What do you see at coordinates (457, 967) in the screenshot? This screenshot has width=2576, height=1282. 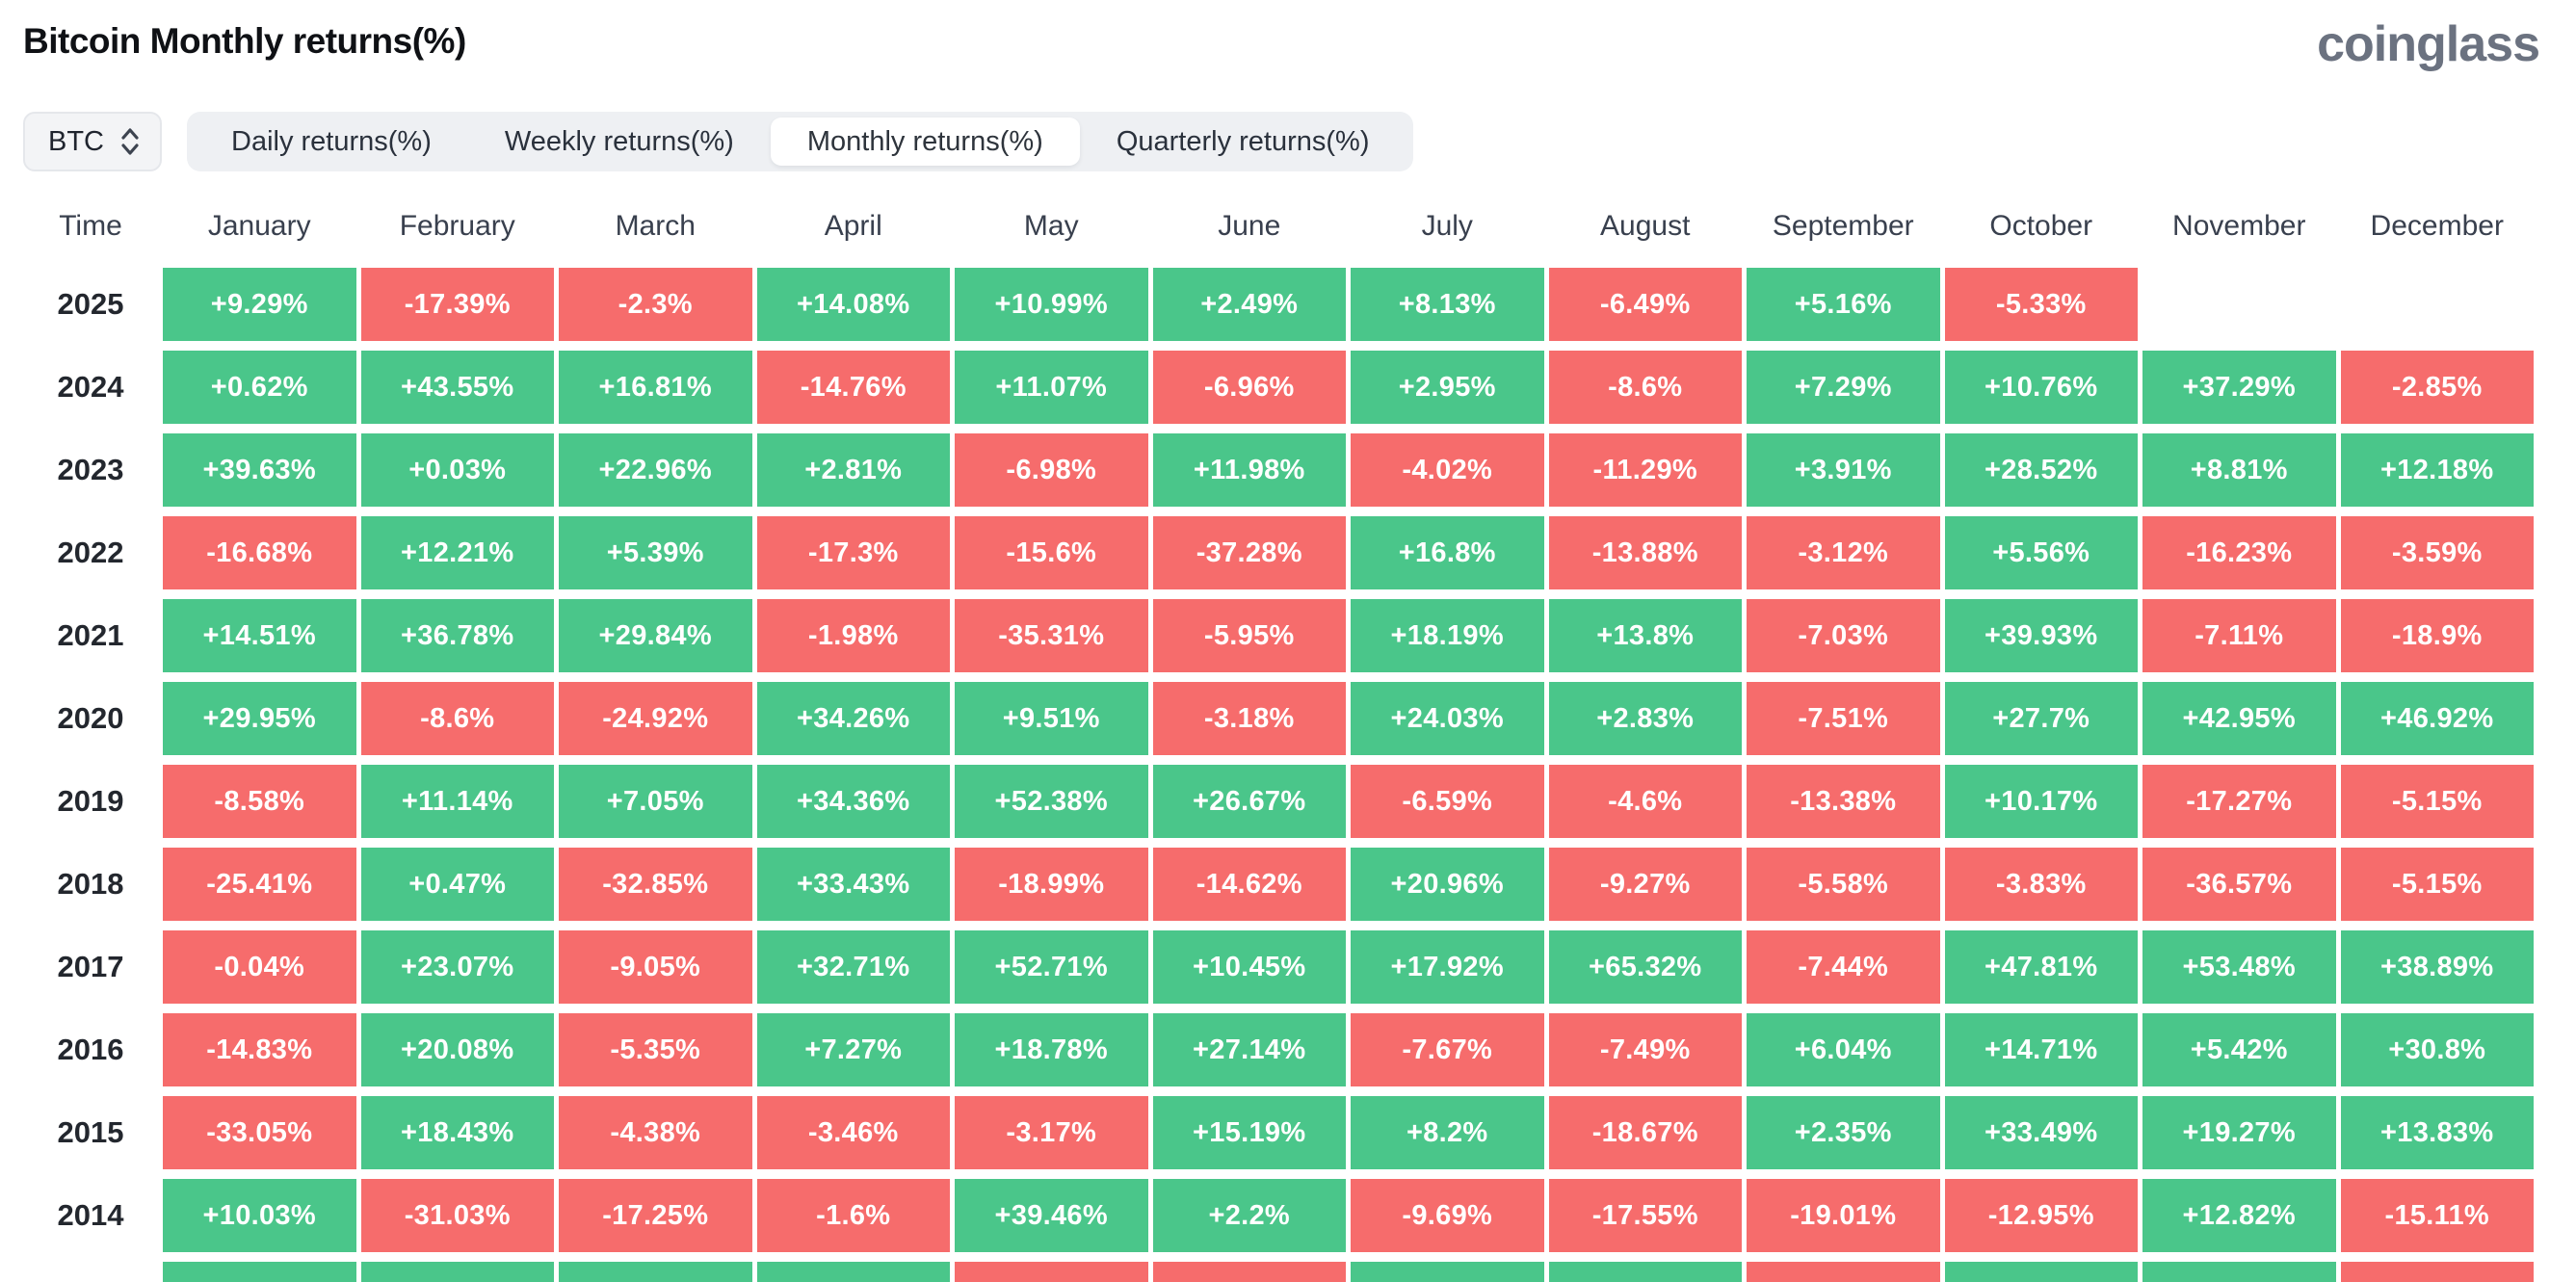 I see `return-cell: +23.07%` at bounding box center [457, 967].